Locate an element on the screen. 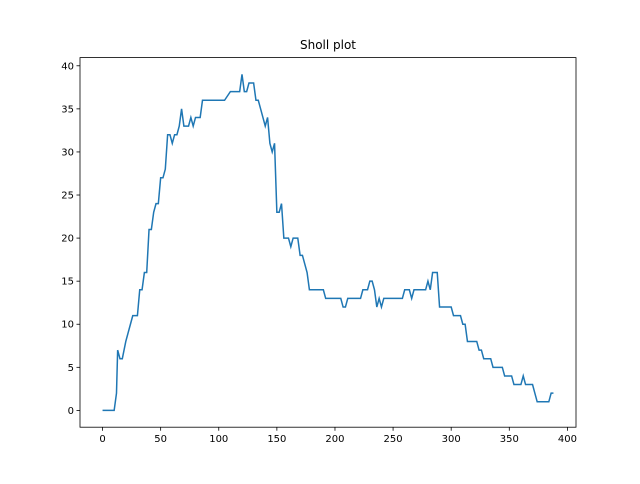 This screenshot has width=640, height=484. x-tick-label: 350 is located at coordinates (509, 439).